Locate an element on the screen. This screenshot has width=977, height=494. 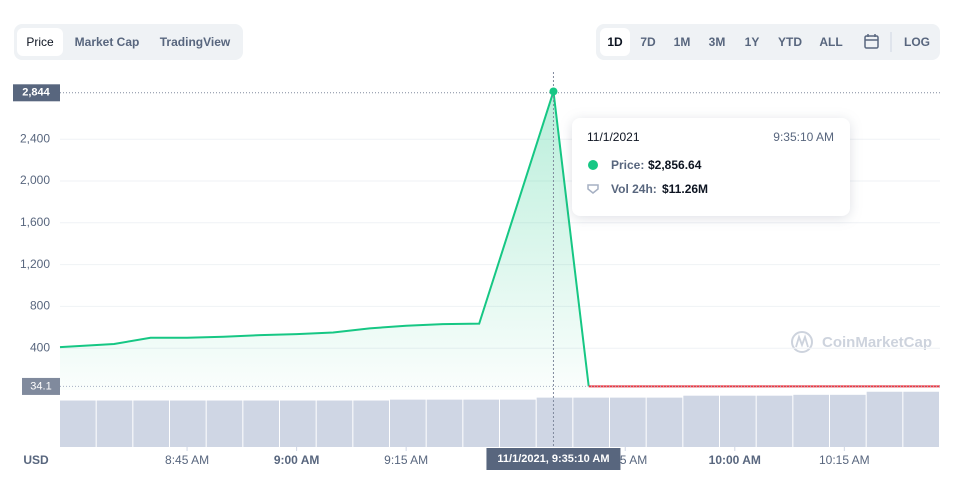
range-button: 1M is located at coordinates (682, 42).